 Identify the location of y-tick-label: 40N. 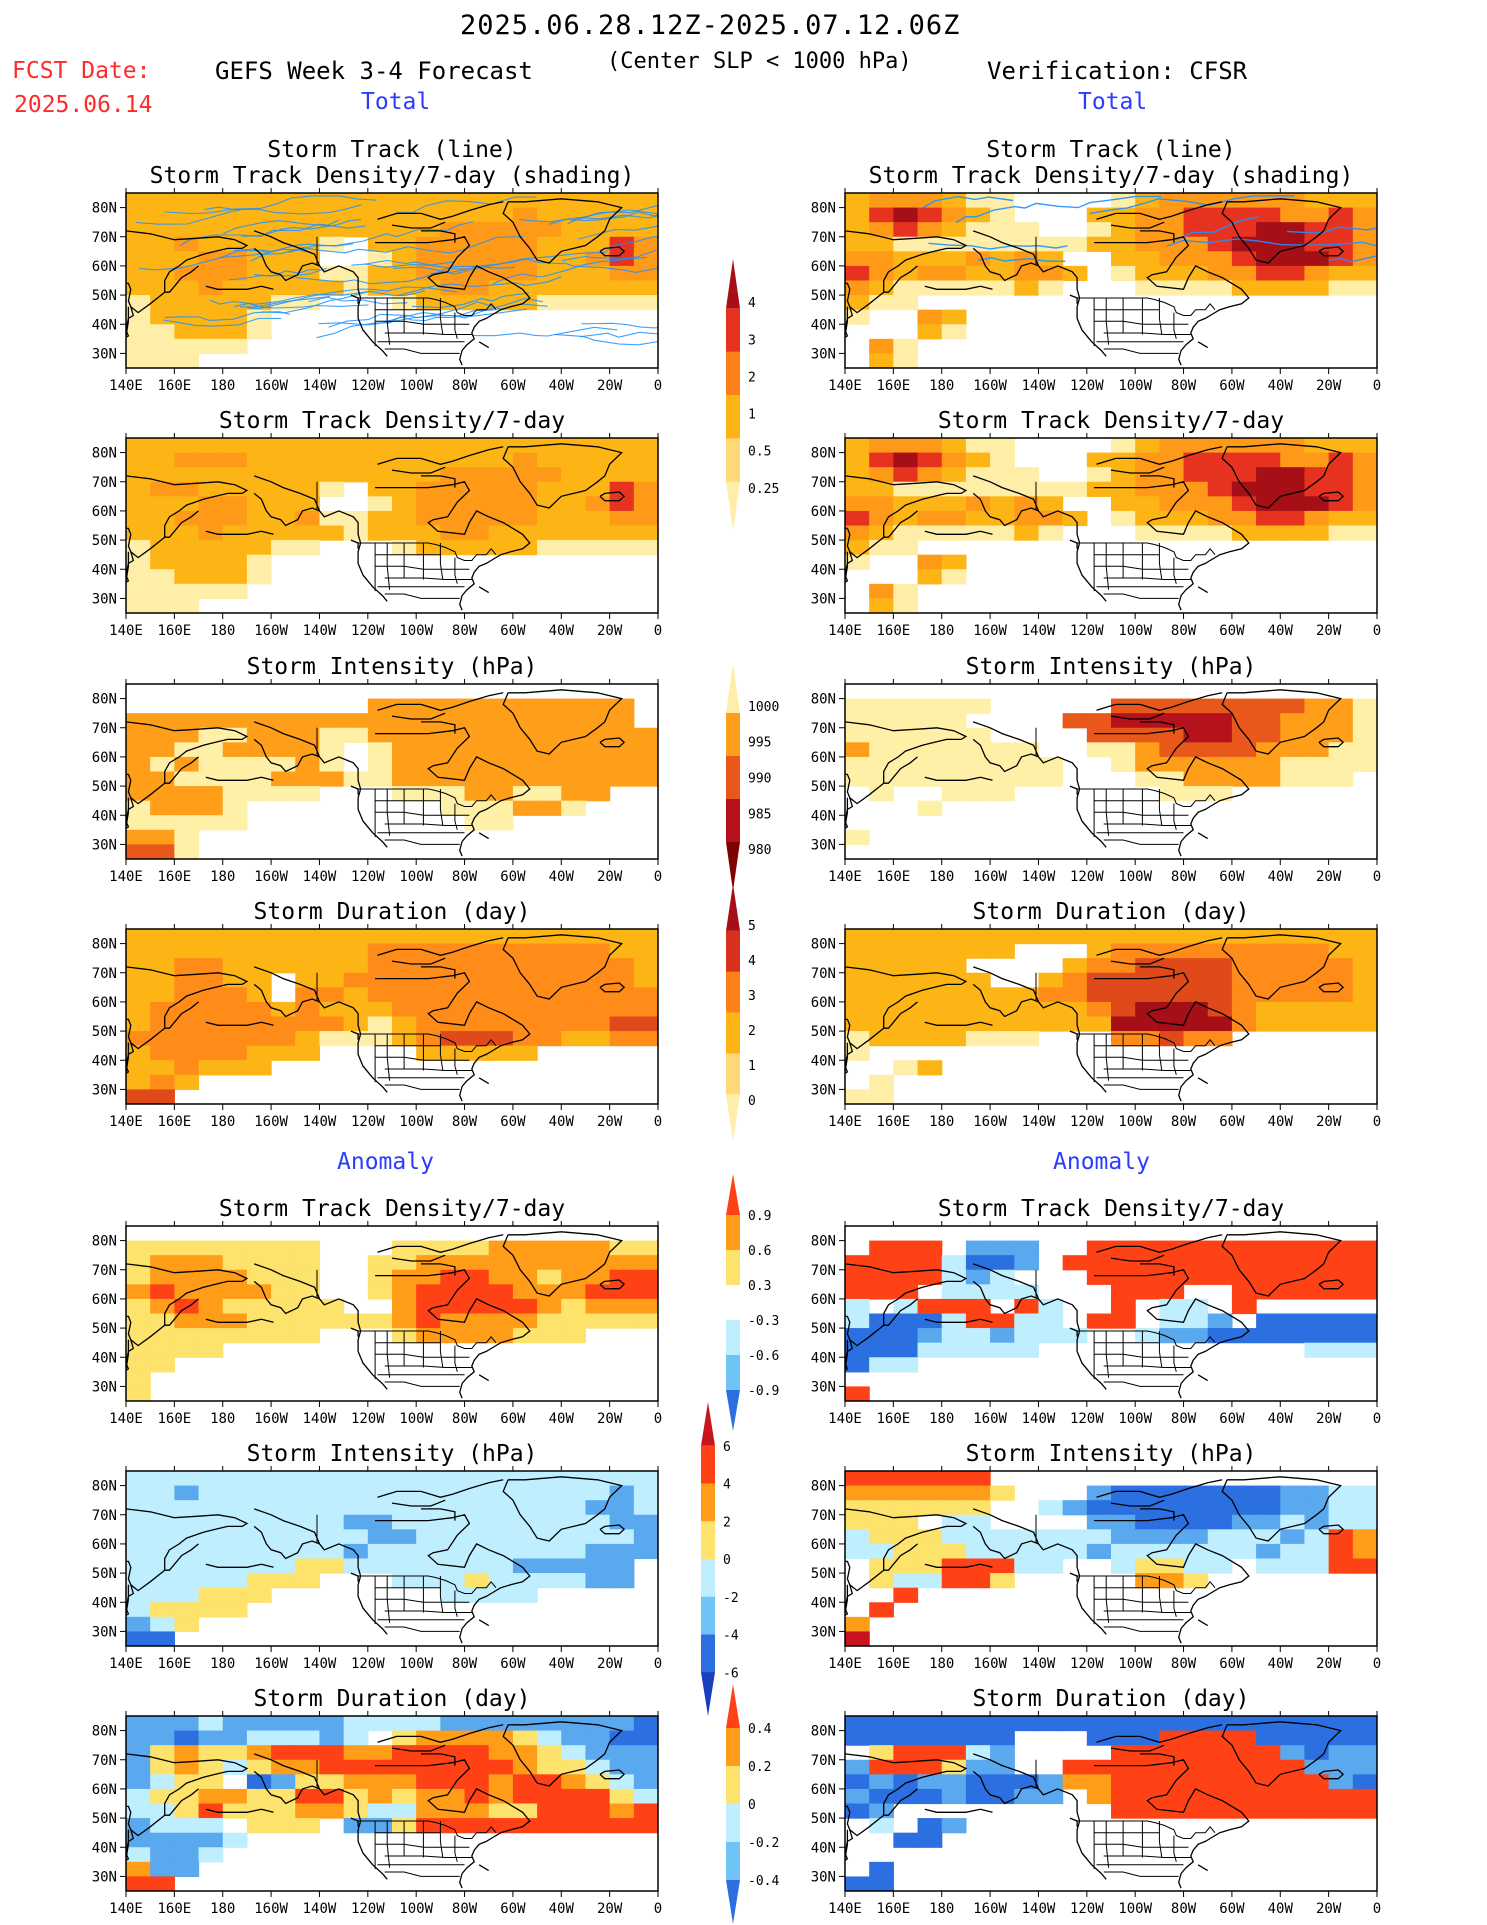
(823, 816).